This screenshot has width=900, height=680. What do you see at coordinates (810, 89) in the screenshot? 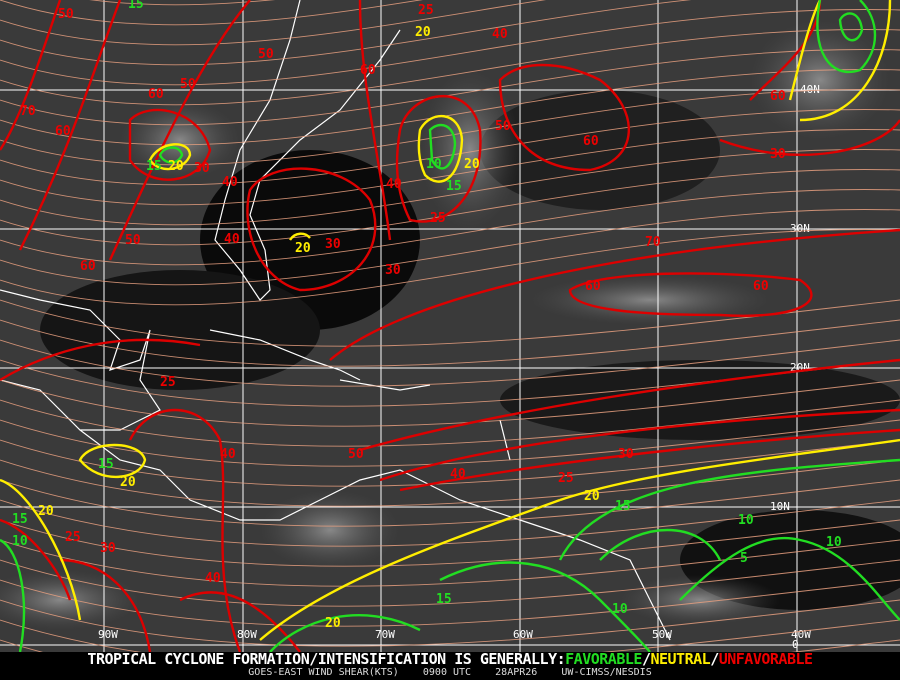
I see `lat-label: 40N` at bounding box center [810, 89].